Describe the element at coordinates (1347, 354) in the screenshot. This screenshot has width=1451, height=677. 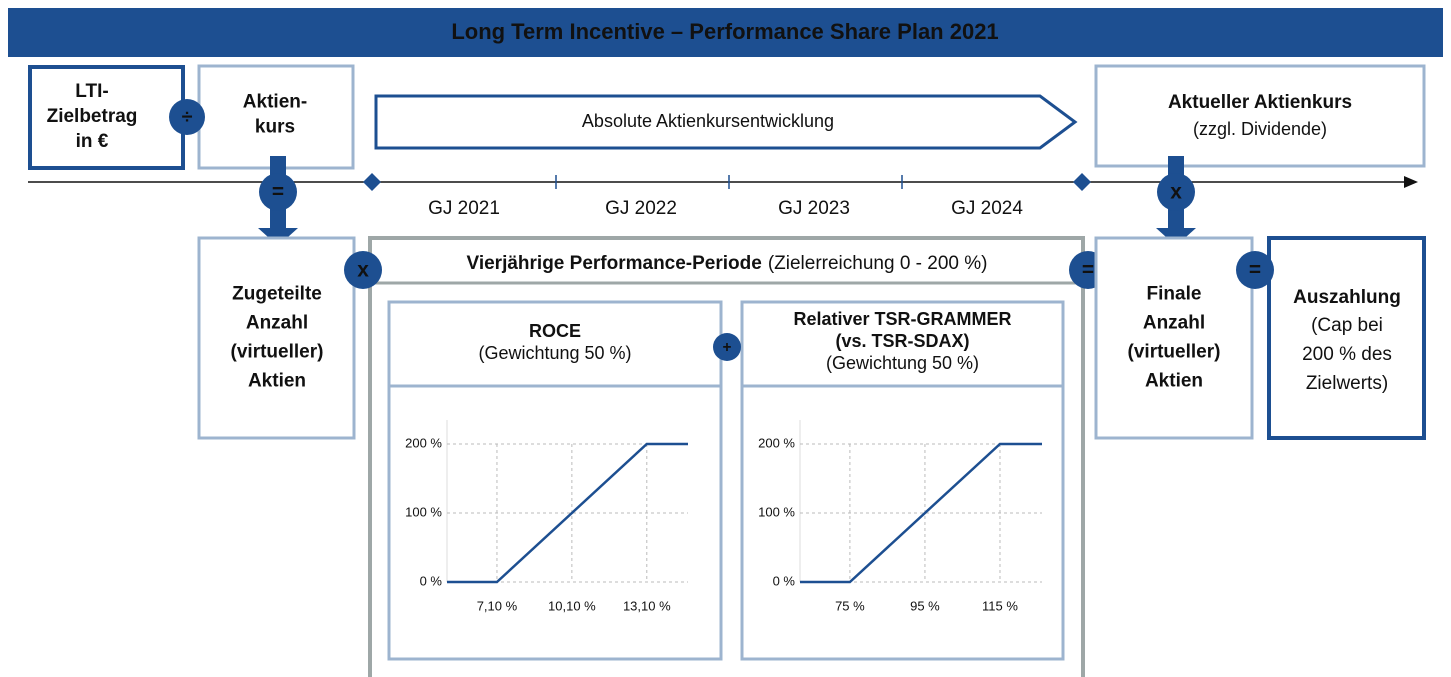
I see `payout-text: 200 % des` at that location.